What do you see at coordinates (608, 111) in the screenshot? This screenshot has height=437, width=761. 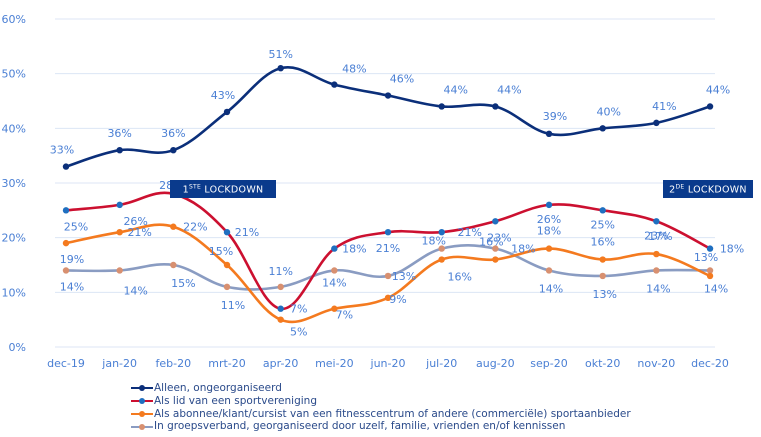 I see `data-label: 40%` at bounding box center [608, 111].